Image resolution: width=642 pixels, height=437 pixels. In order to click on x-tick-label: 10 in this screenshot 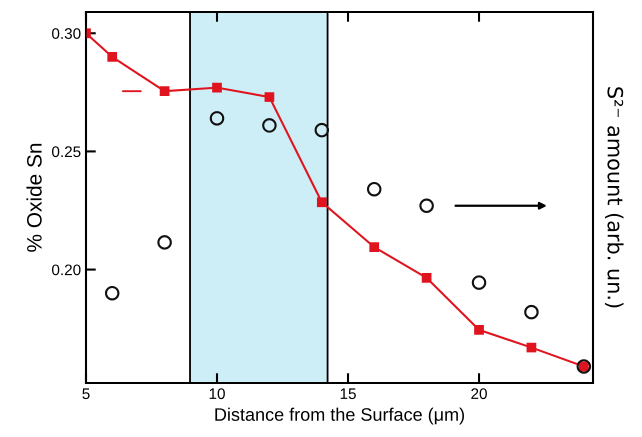, I will do `click(217, 394)`.